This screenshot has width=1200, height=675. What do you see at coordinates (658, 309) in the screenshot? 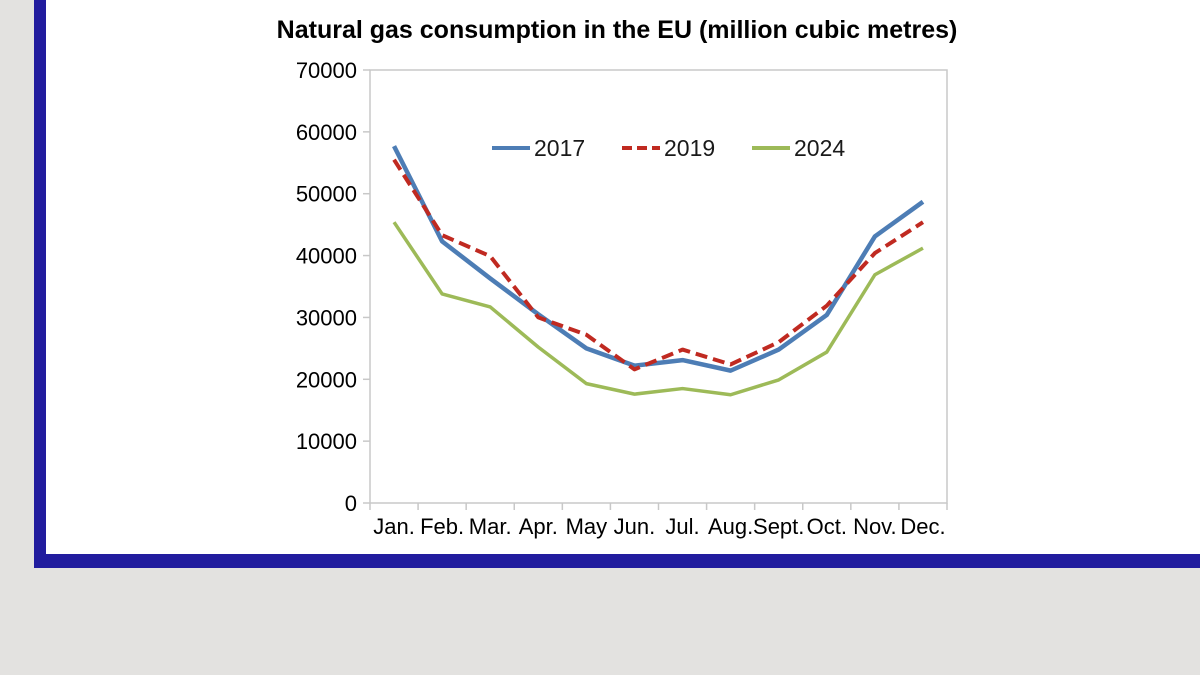
I see `series-line-2024` at bounding box center [658, 309].